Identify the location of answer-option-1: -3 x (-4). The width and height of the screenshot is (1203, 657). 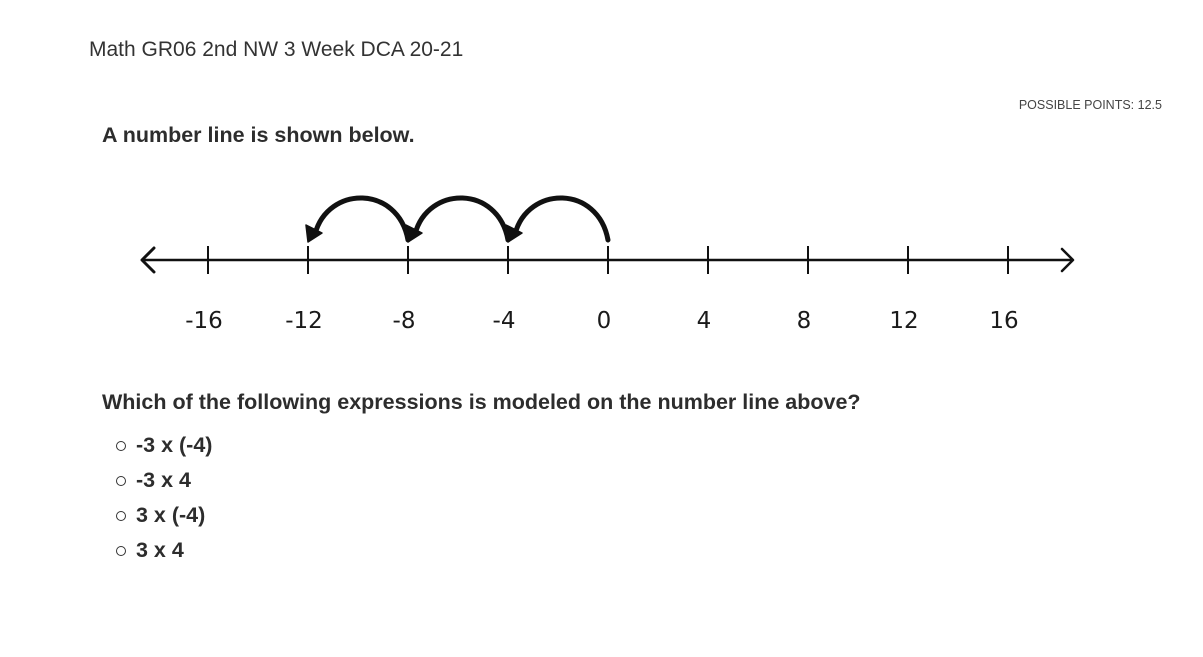
(164, 445).